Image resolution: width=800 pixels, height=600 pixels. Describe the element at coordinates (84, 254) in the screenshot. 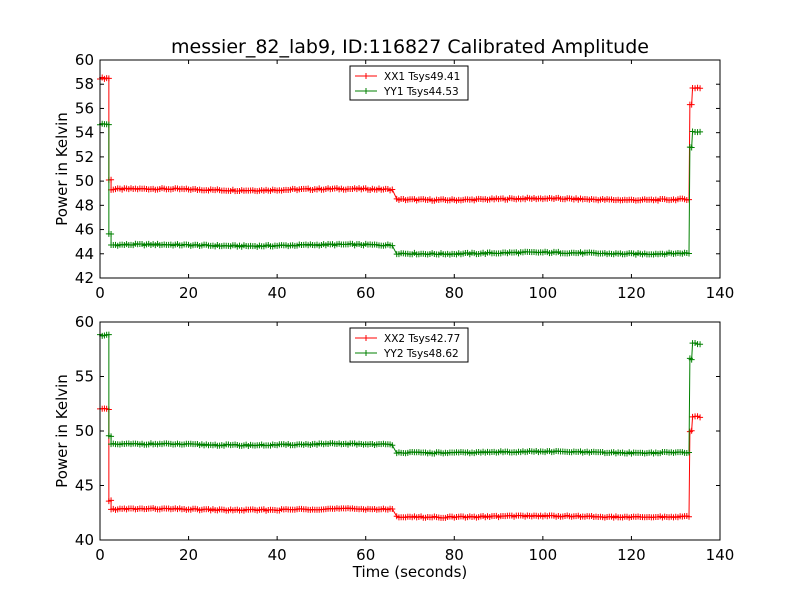

I see `y-tick-label: 44` at that location.